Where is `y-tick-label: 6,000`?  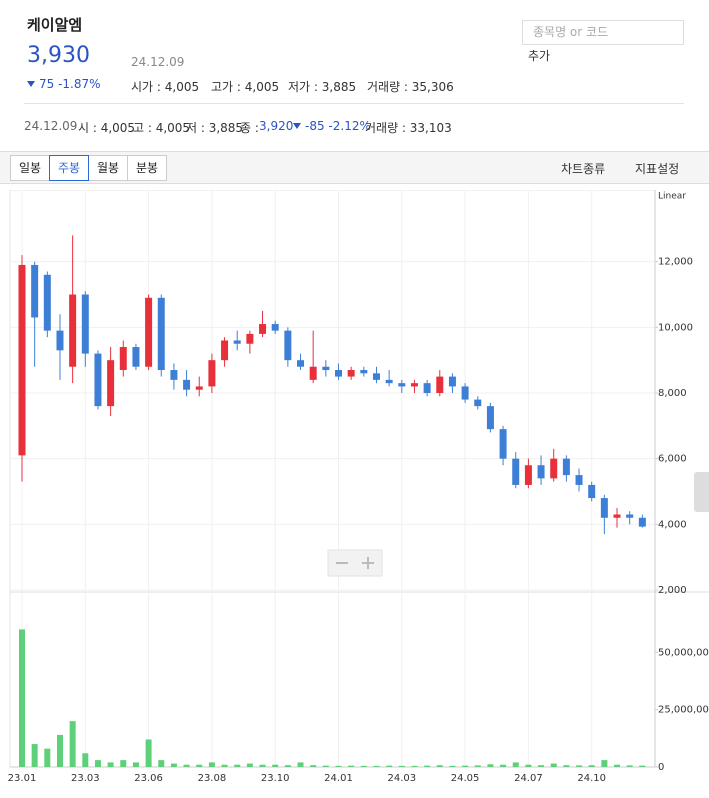
y-tick-label: 6,000 is located at coordinates (672, 459).